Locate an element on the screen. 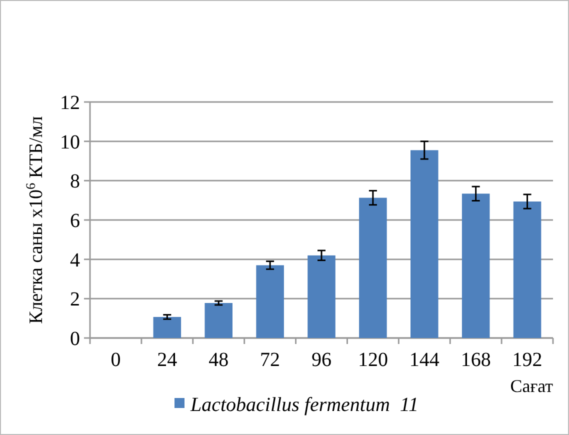 The width and height of the screenshot is (569, 435). y-tick-label: 2 is located at coordinates (75, 299).